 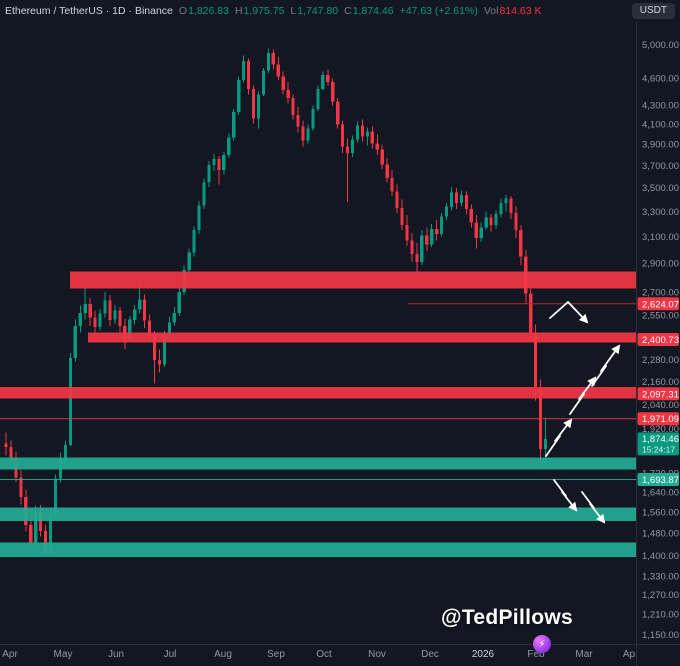 I want to click on symbol-title: Ethereum / TetherUS · 1D · Binance, so click(x=89, y=11).